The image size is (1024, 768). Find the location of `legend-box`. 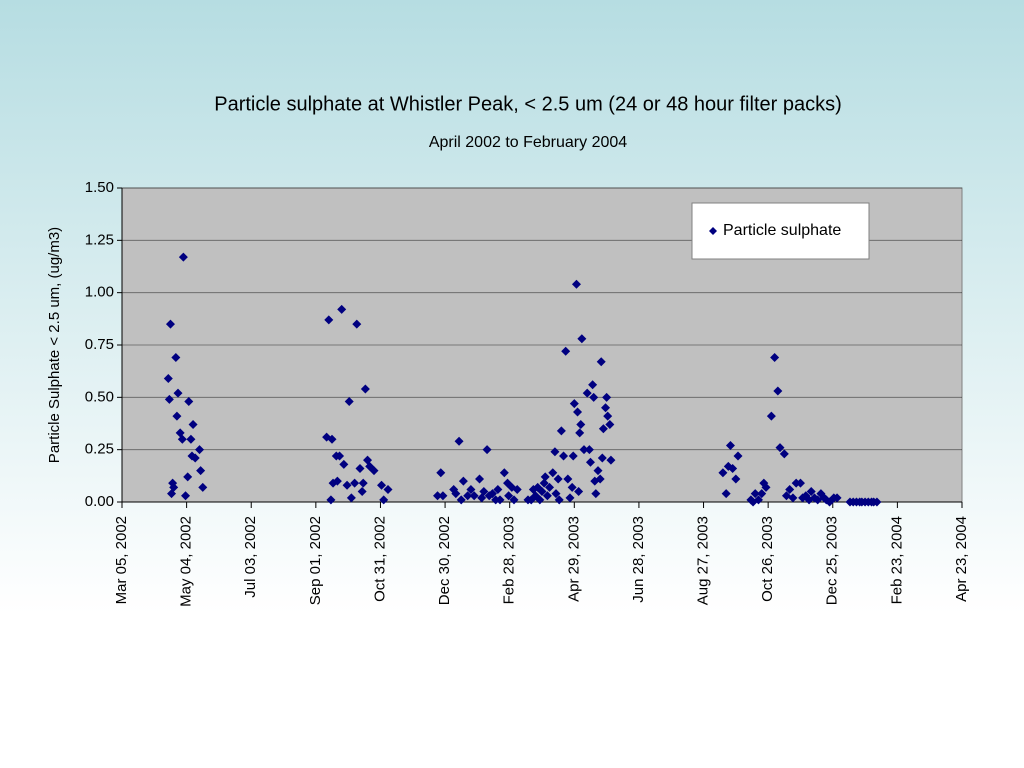

legend-box is located at coordinates (780, 231).